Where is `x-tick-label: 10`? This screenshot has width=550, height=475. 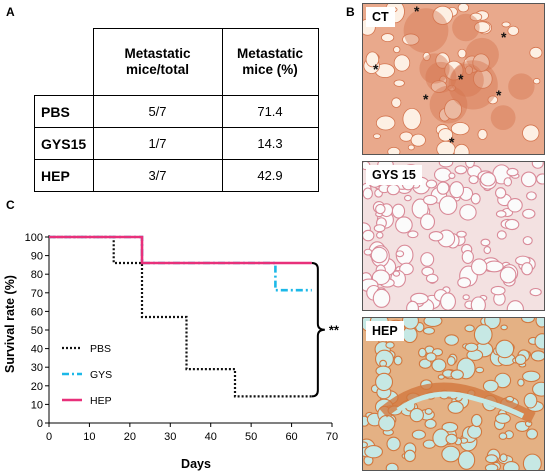 x-tick-label: 10 is located at coordinates (89, 437).